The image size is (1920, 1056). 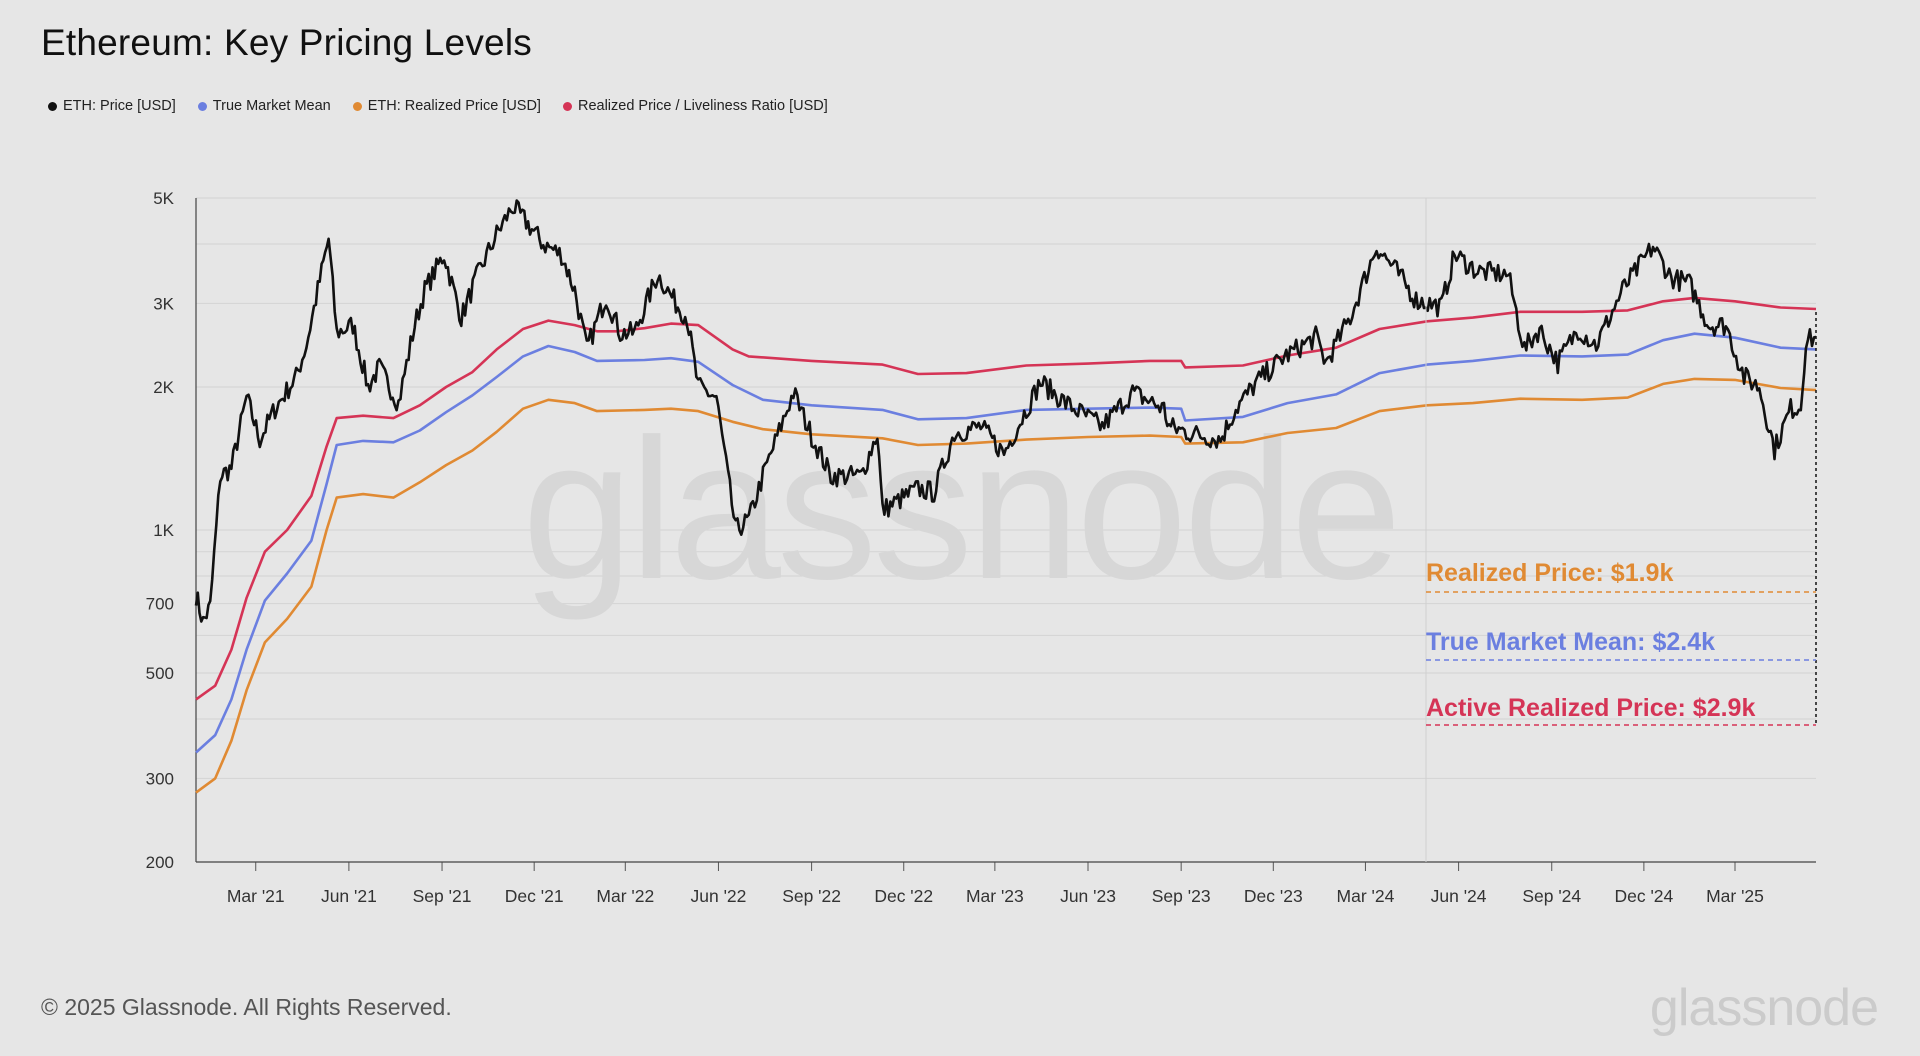 I want to click on chart-title: Ethereum: Key Pricing Levels, so click(x=286, y=42).